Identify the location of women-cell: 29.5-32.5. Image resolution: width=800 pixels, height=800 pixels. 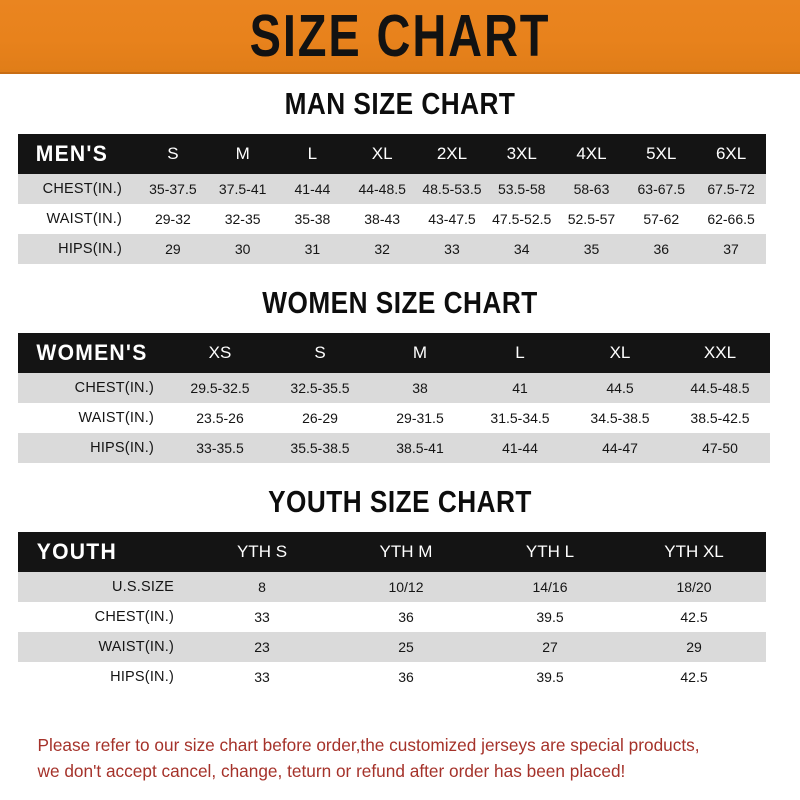
(220, 388).